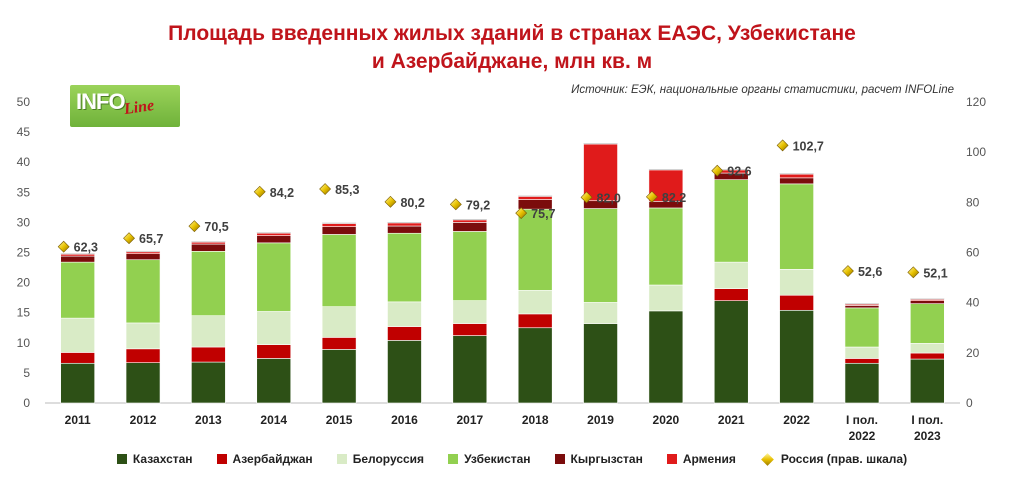 This screenshot has height=504, width=1024. Describe the element at coordinates (976, 152) in the screenshot. I see `y2-tick-label: 100` at that location.